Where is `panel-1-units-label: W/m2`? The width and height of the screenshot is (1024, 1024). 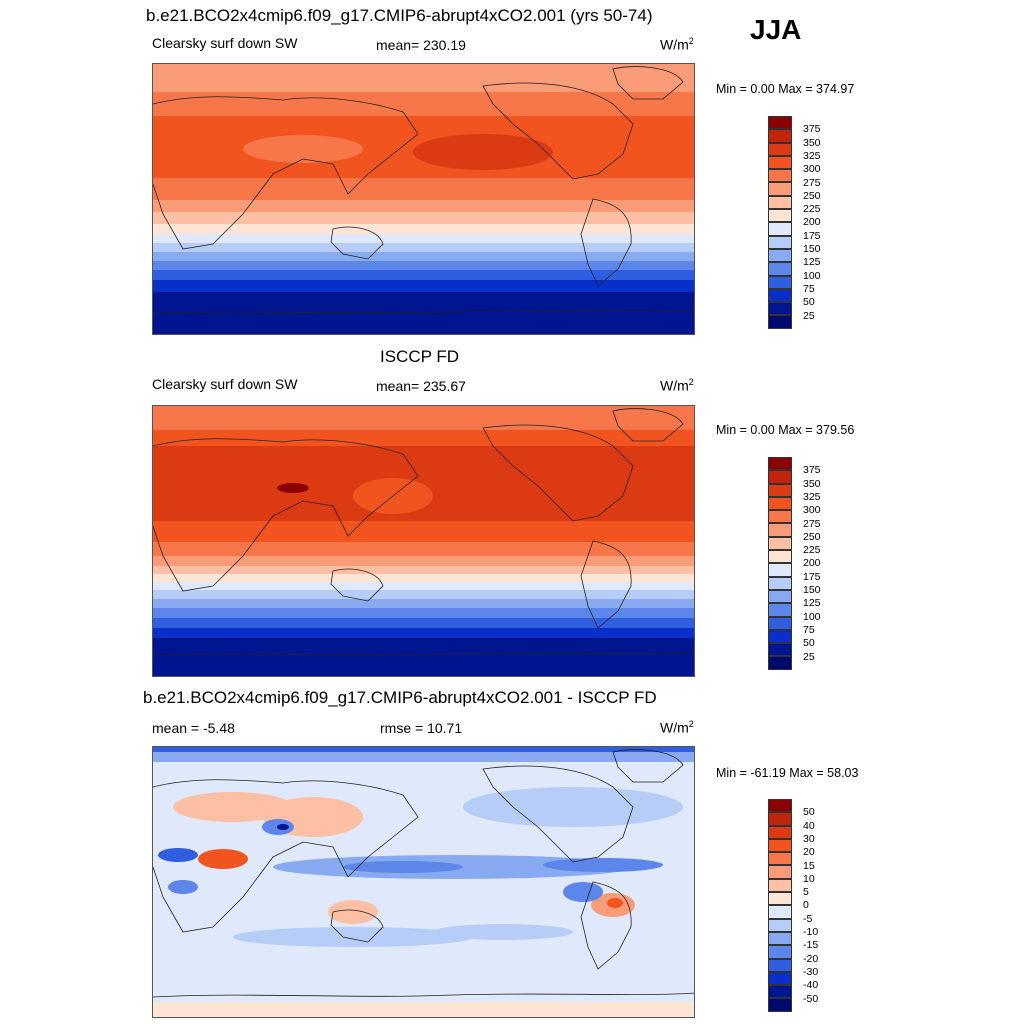 panel-1-units-label: W/m2 is located at coordinates (677, 44).